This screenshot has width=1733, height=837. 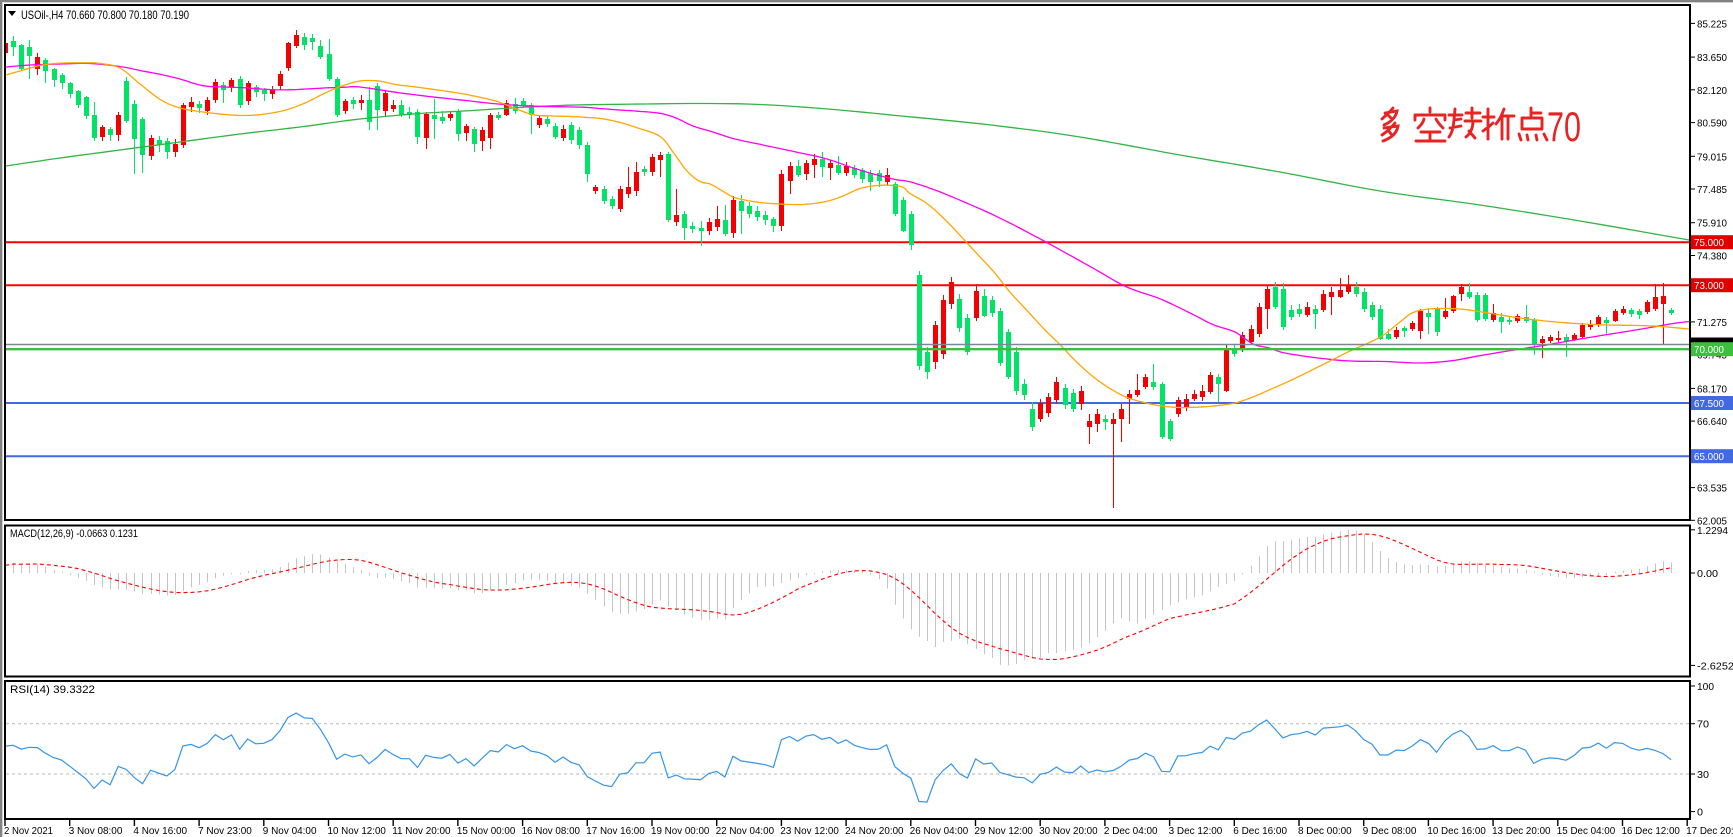 What do you see at coordinates (939, 831) in the screenshot?
I see `svg-text: 26 Nov 04:00` at bounding box center [939, 831].